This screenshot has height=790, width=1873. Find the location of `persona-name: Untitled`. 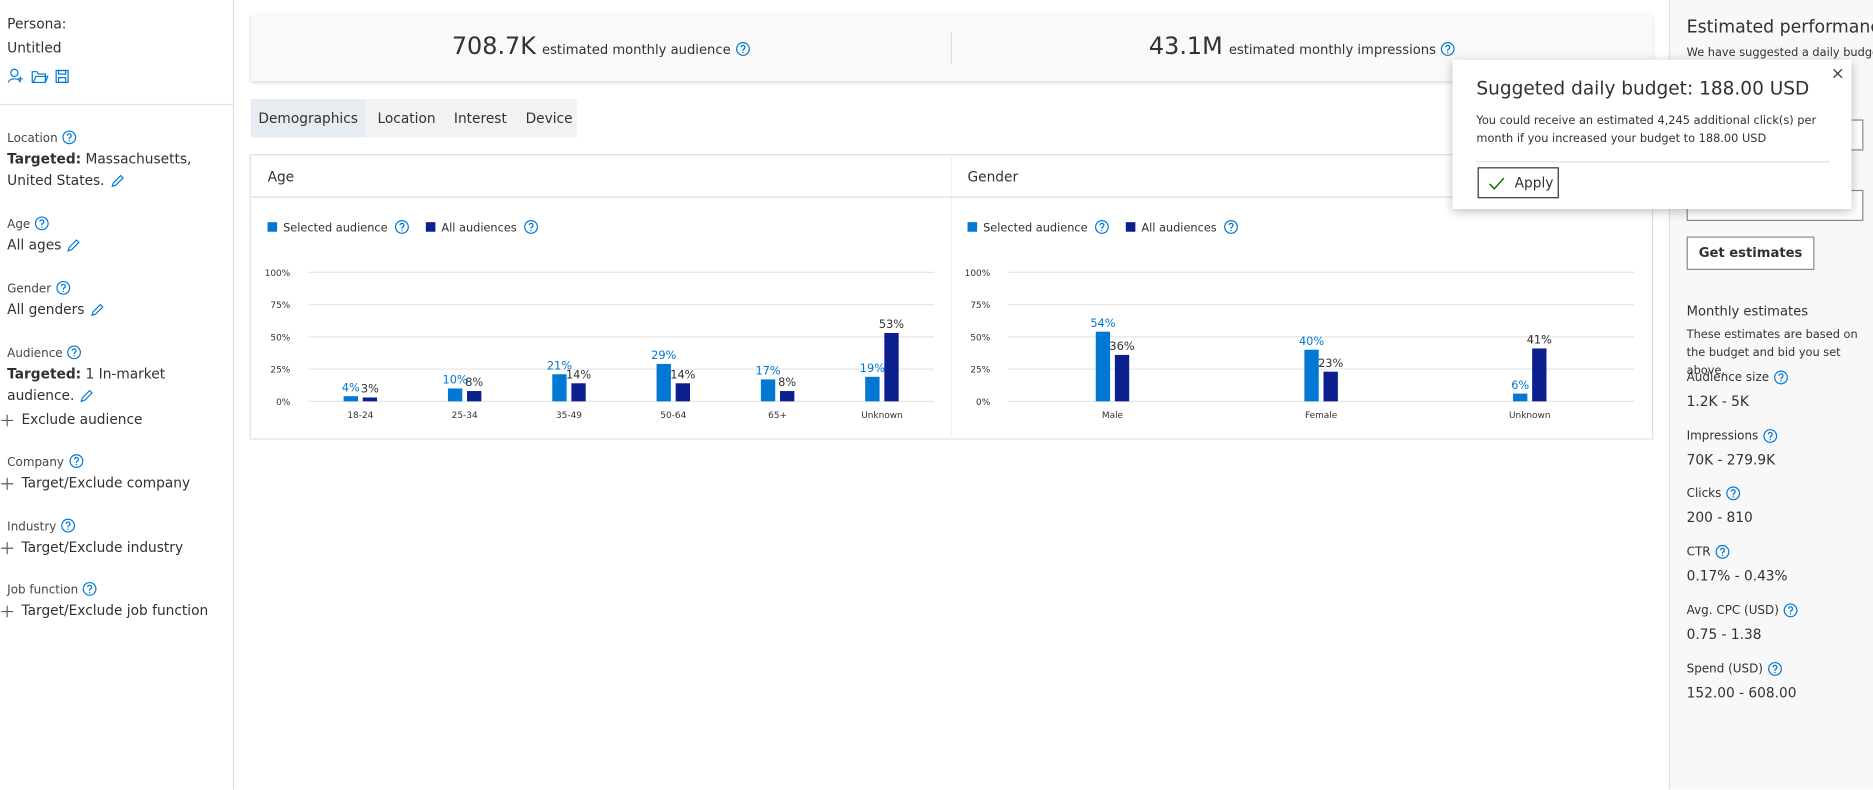

persona-name: Untitled is located at coordinates (34, 48).